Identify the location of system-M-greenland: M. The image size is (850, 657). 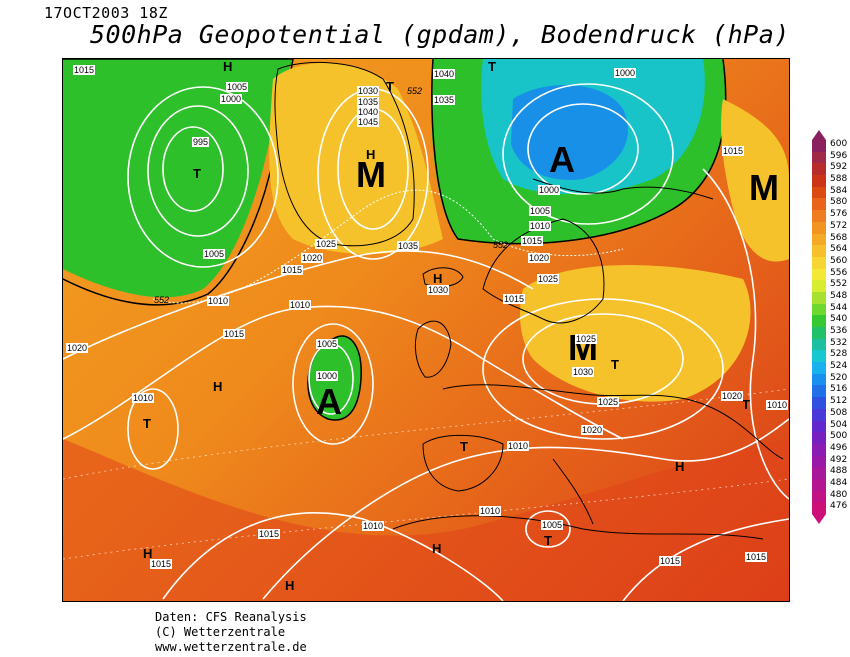
(371, 174).